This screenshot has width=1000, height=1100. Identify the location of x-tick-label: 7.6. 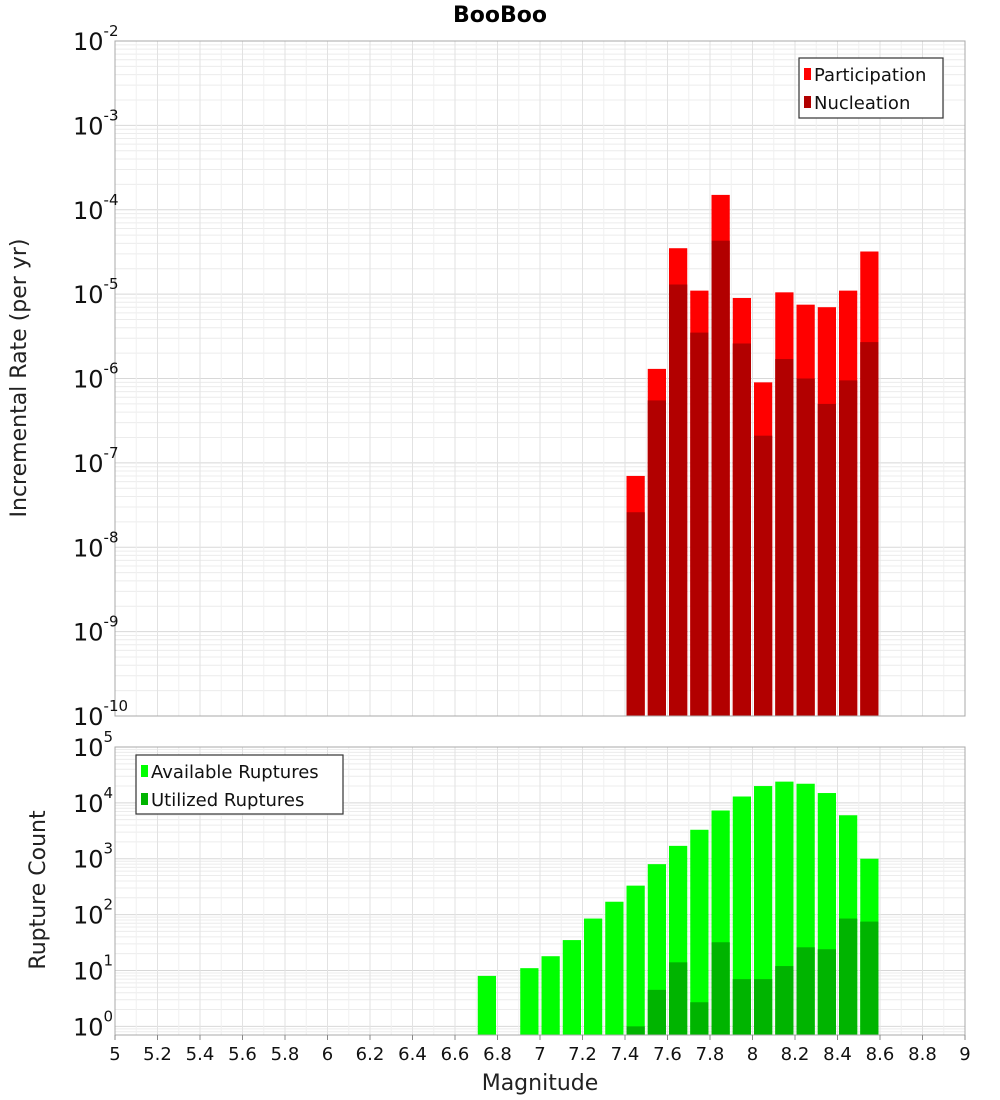
(667, 1054).